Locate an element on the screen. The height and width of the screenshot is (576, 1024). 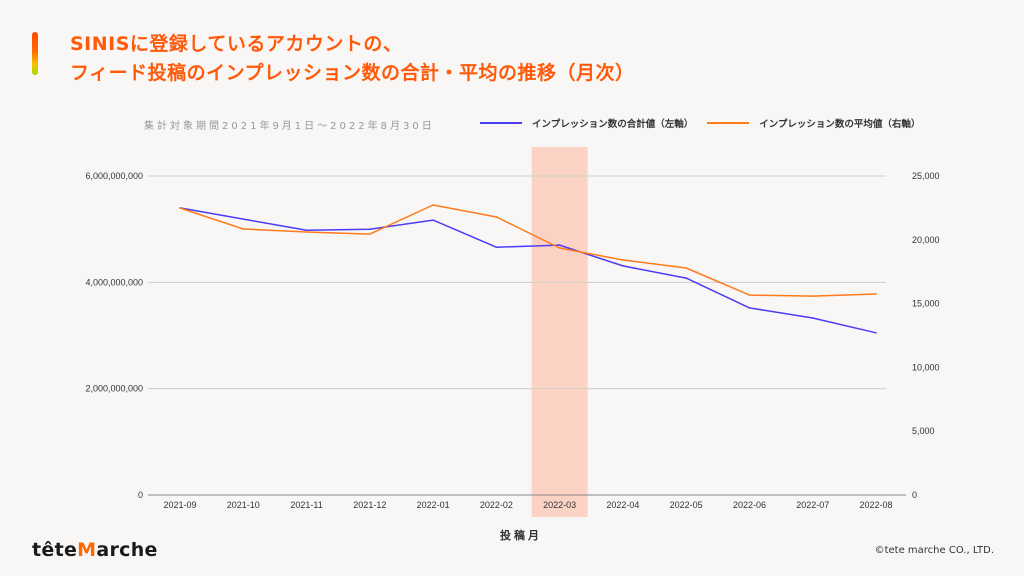
logo-text-post: arche is located at coordinates (127, 550).